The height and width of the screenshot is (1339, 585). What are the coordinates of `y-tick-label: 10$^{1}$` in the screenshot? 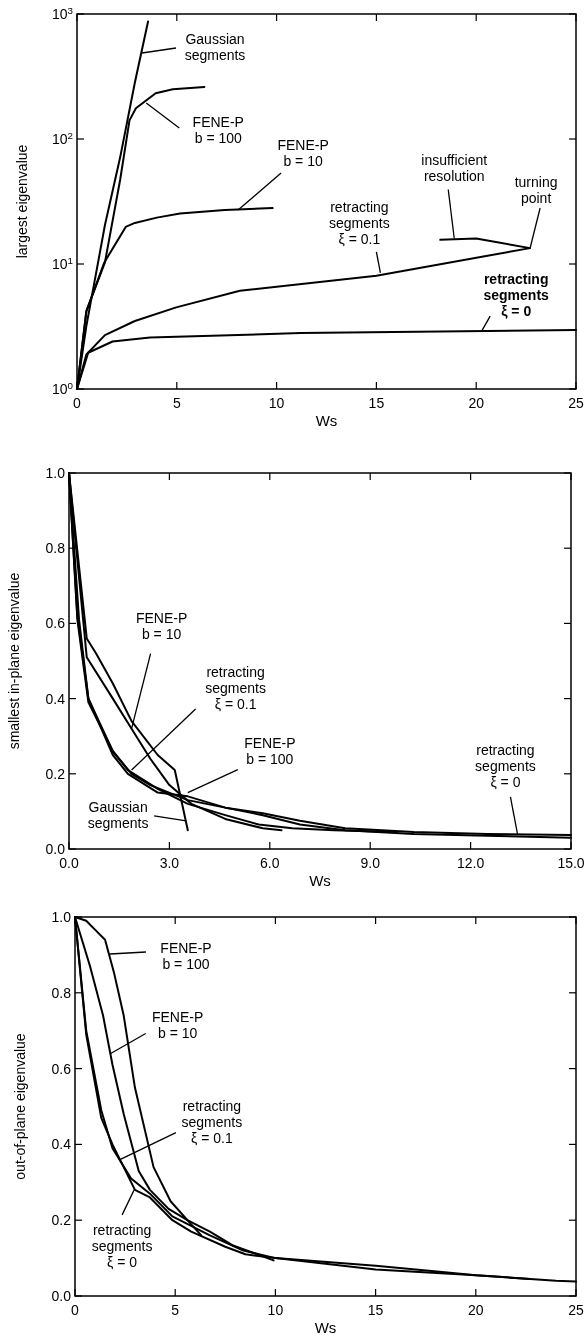 It's located at (62, 263).